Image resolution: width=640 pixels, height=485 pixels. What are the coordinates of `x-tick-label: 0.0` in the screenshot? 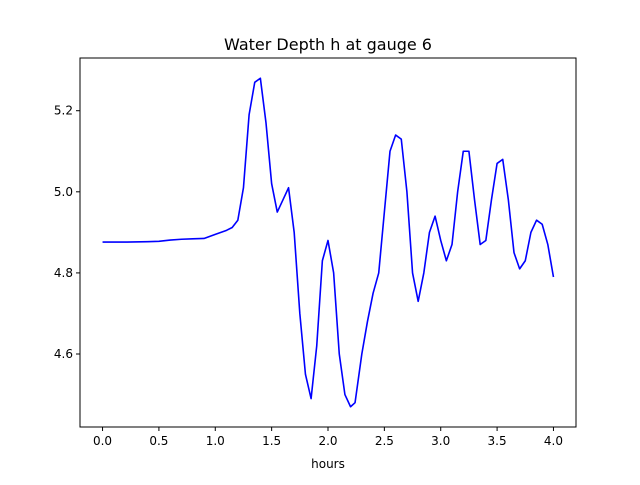 It's located at (102, 441).